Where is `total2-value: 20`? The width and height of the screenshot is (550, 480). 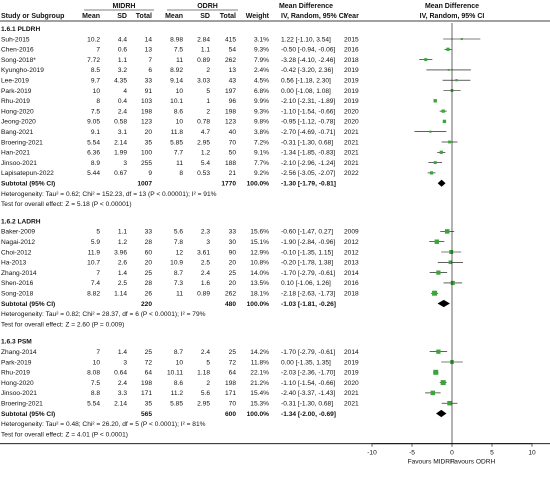 total2-value: 20 is located at coordinates (233, 283).